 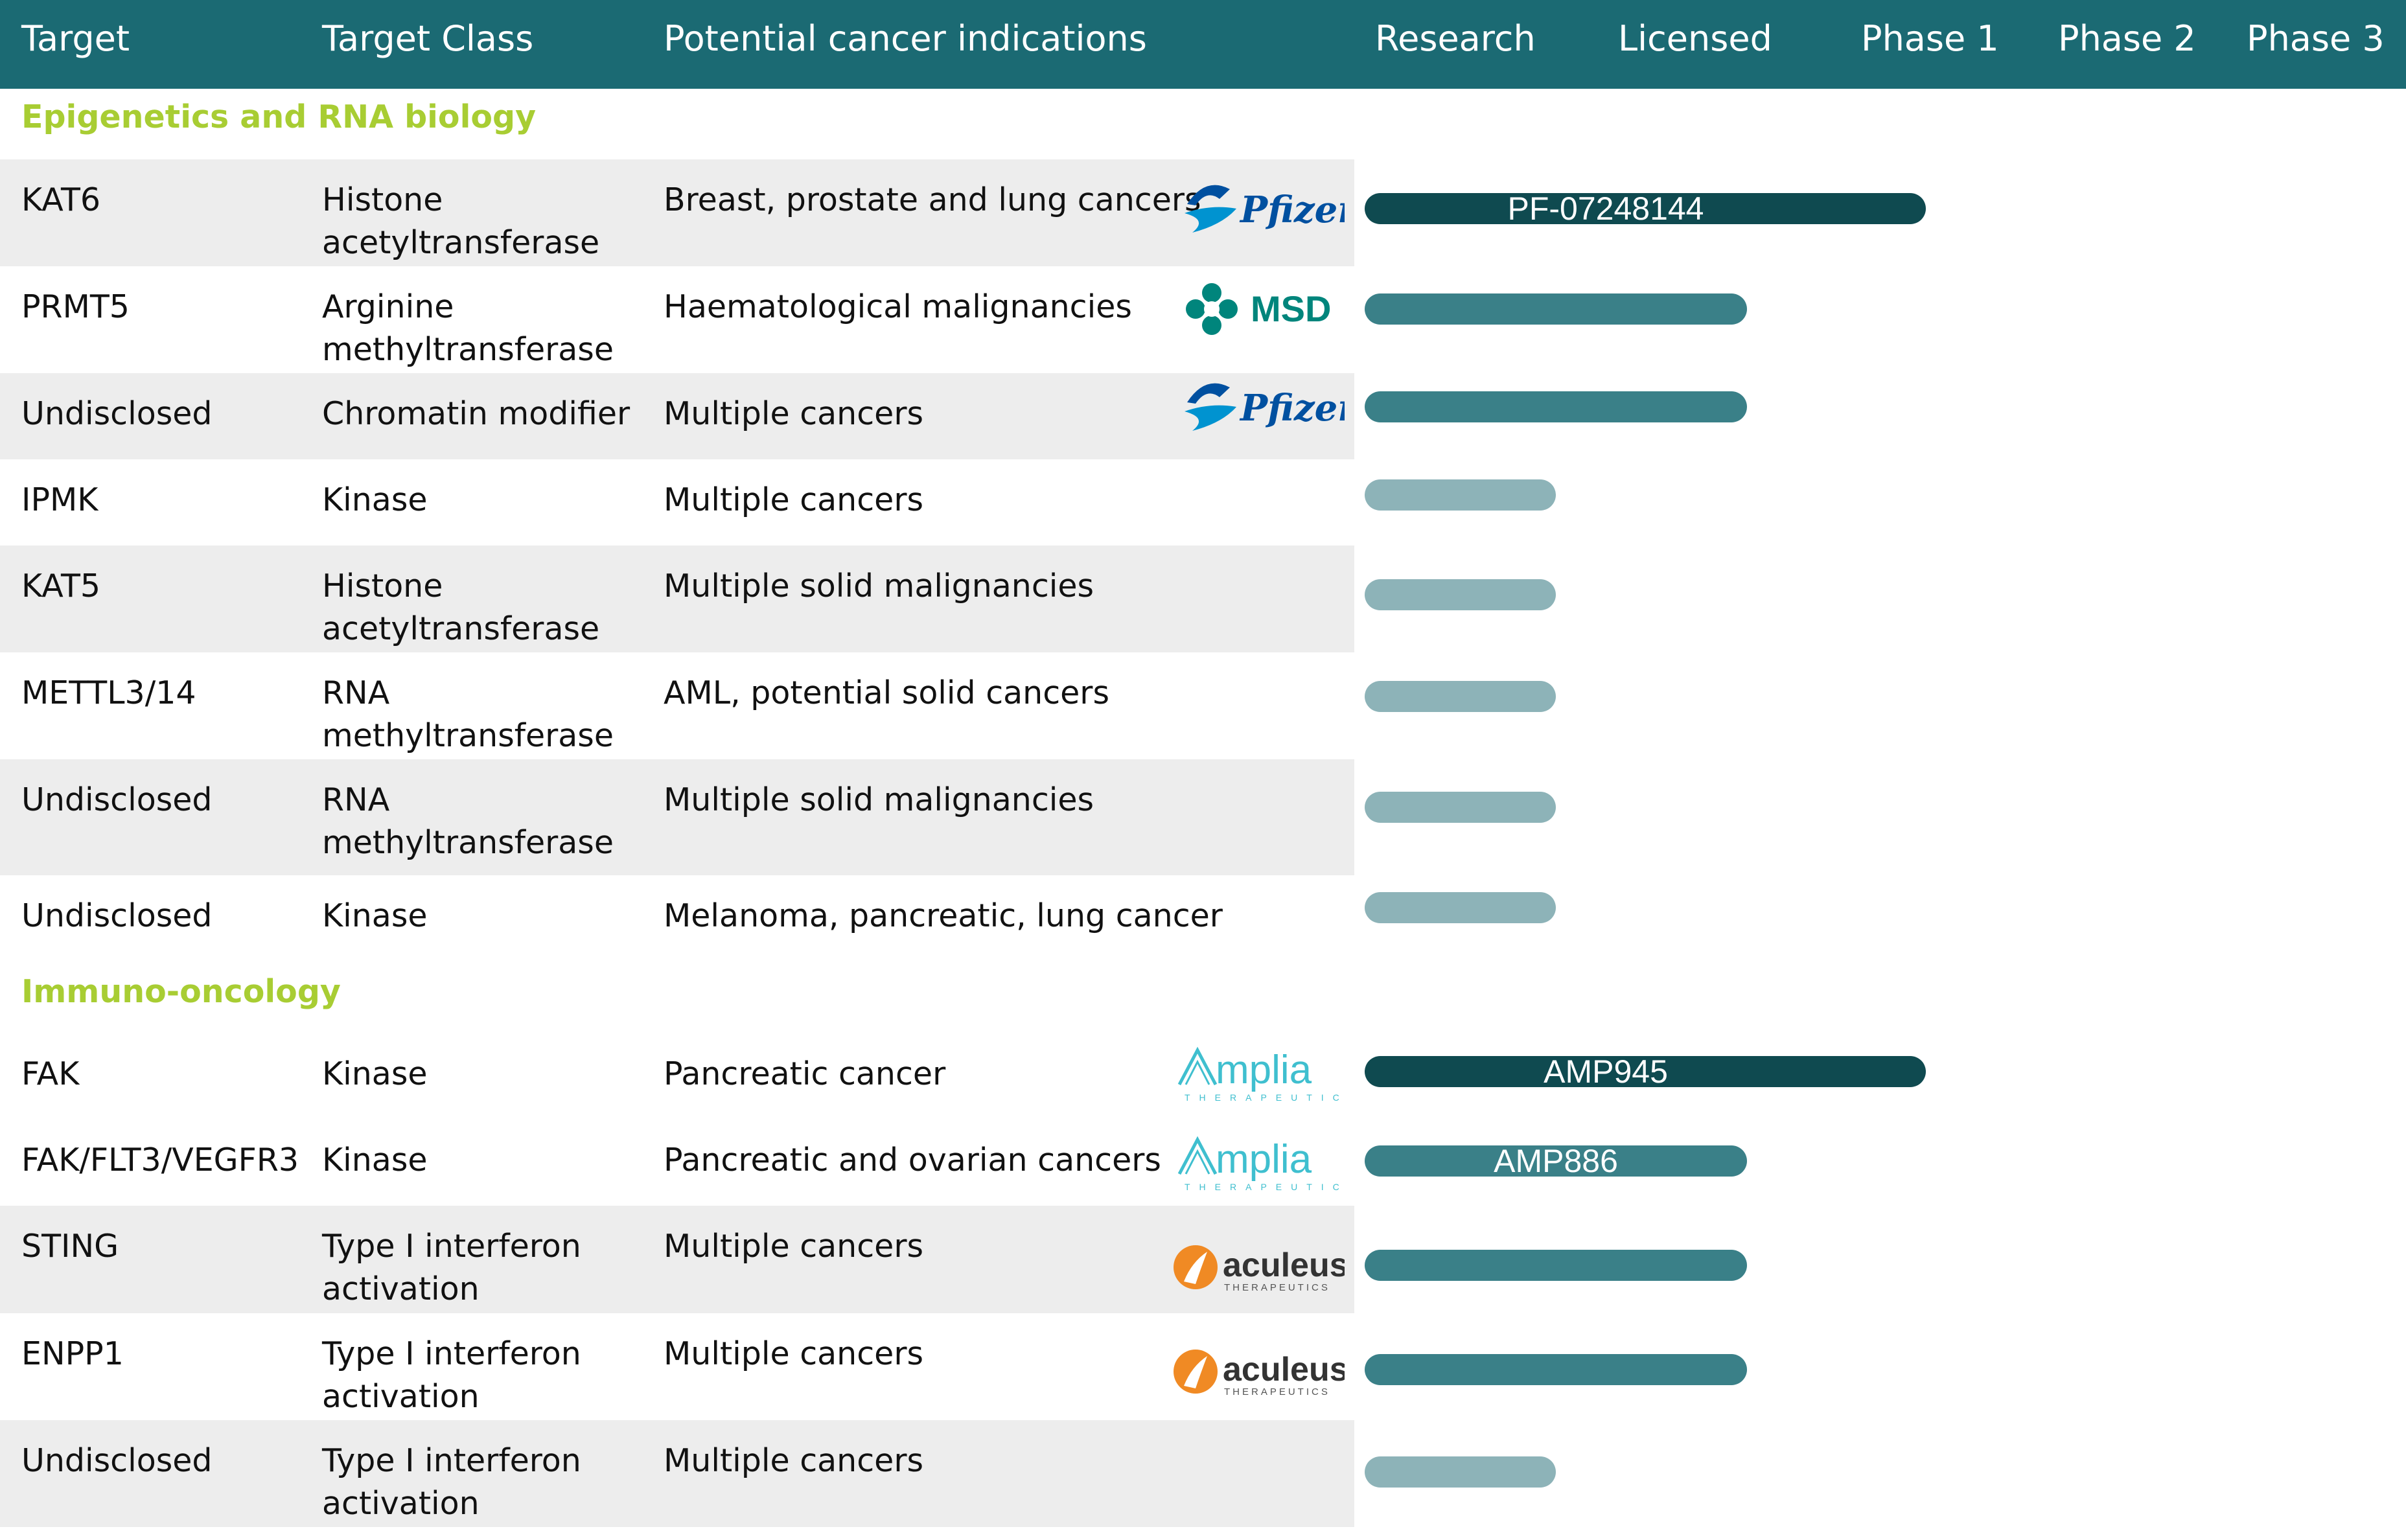 I want to click on cell-target: ENPP1, so click(x=72, y=1353).